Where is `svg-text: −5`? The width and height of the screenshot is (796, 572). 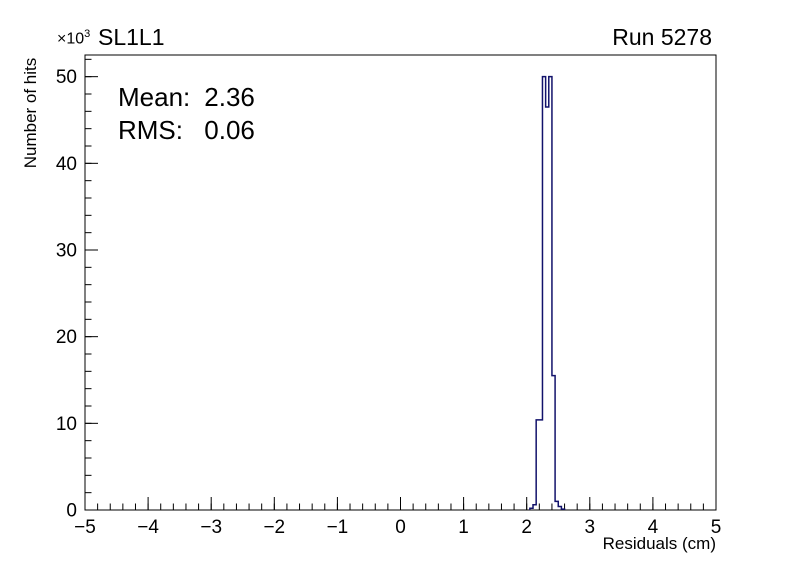
svg-text: −5 is located at coordinates (85, 527).